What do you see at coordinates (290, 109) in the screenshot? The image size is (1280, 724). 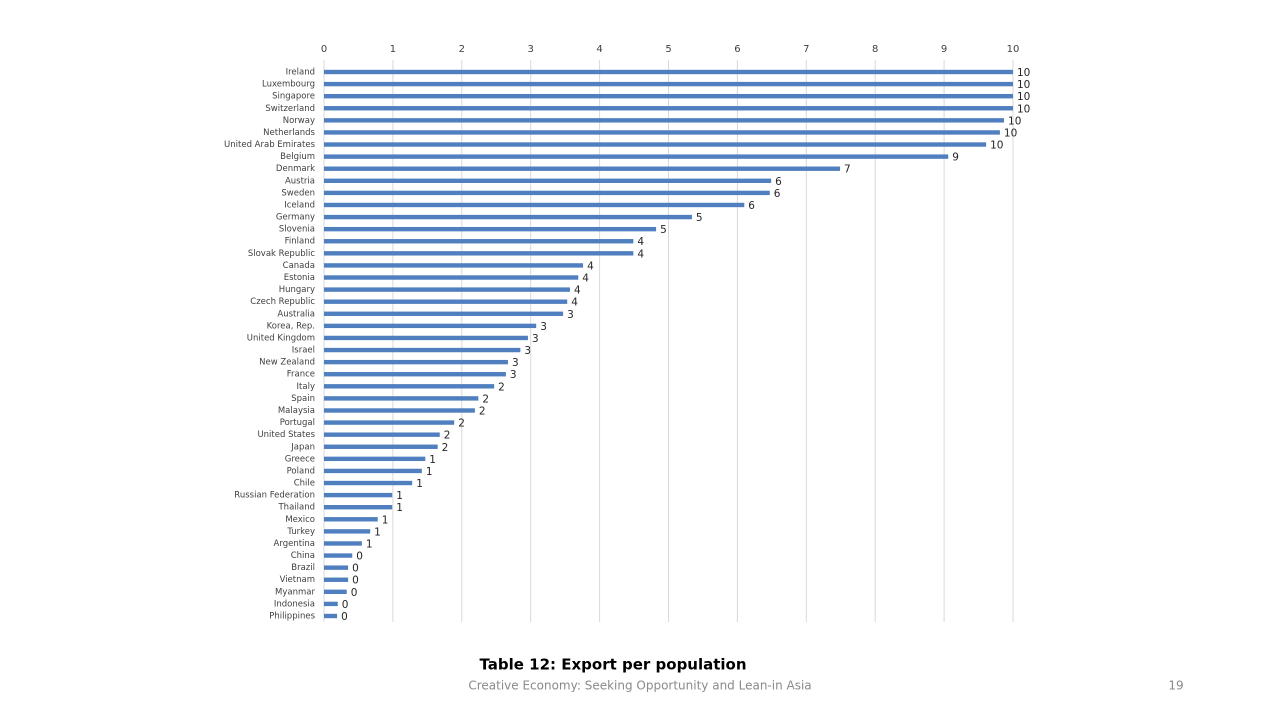 I see `y-tick-label: Switzerland` at bounding box center [290, 109].